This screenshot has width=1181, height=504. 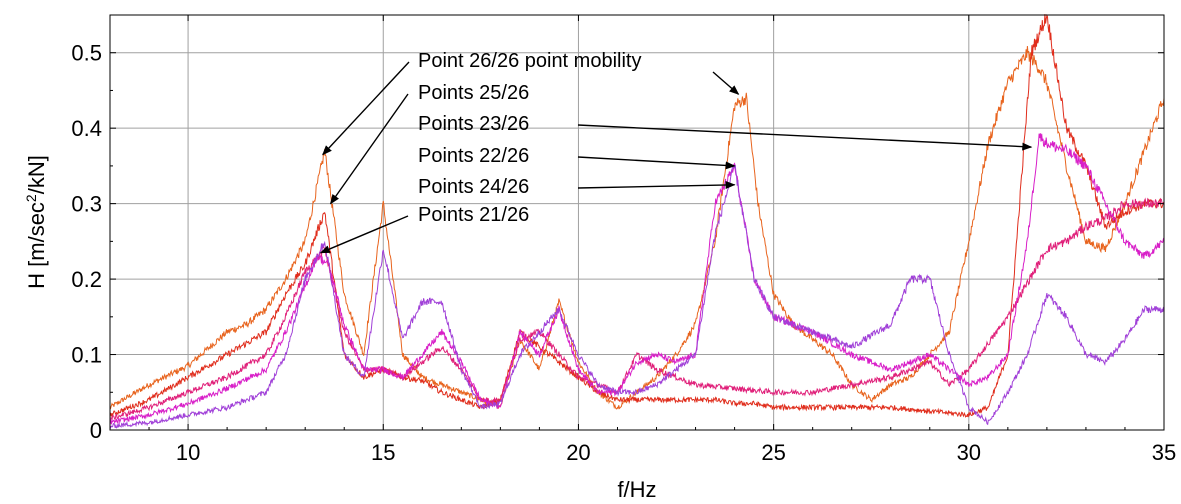 I want to click on y-tick-label: 0.3, so click(x=86, y=204).